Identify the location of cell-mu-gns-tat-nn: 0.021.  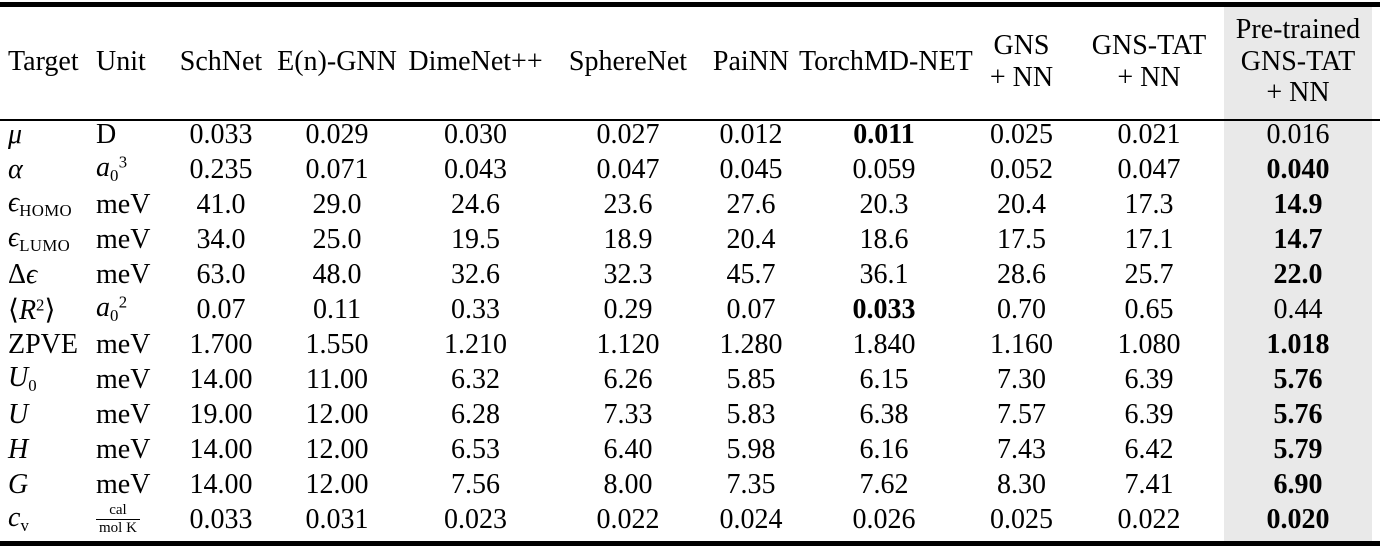
(1149, 134).